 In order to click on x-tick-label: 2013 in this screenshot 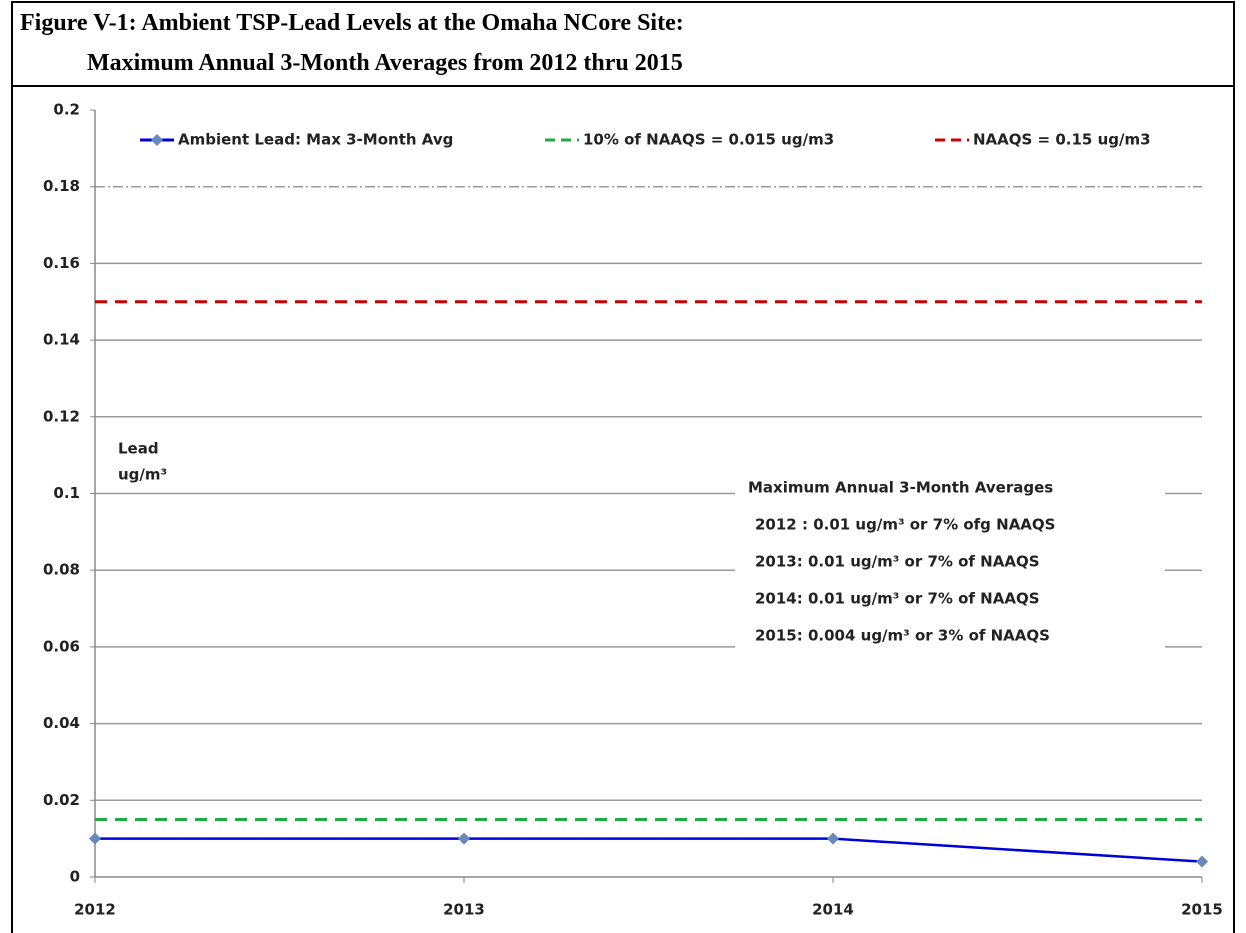, I will do `click(464, 910)`.